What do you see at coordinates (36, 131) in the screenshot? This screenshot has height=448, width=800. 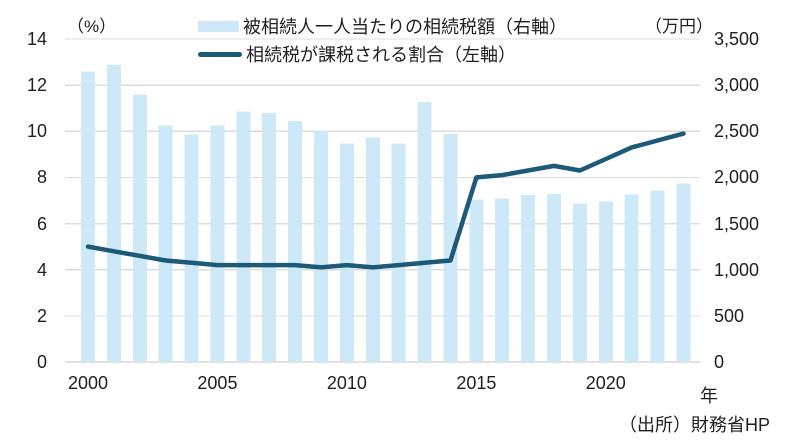 I see `left-axis-tick-10: 10` at bounding box center [36, 131].